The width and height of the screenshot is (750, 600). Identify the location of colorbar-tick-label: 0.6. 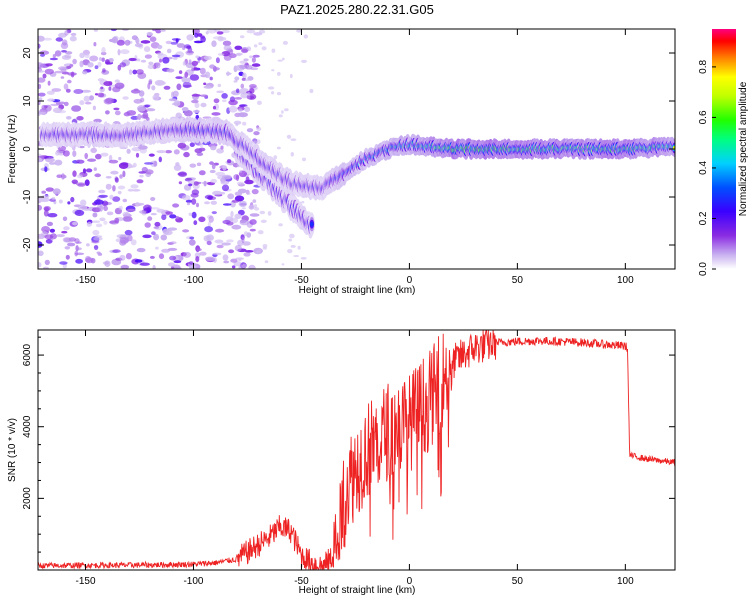
(703, 117).